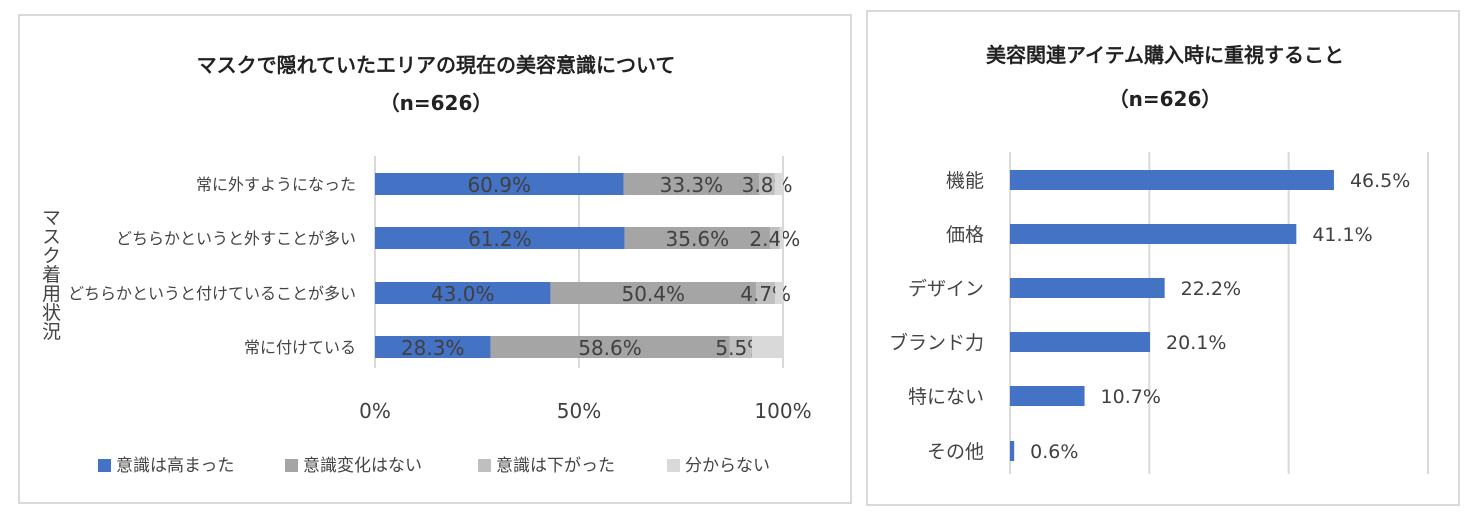 This screenshot has width=1477, height=514. I want to click on category-label: どちらかというと付けていることが多い, so click(212, 293).